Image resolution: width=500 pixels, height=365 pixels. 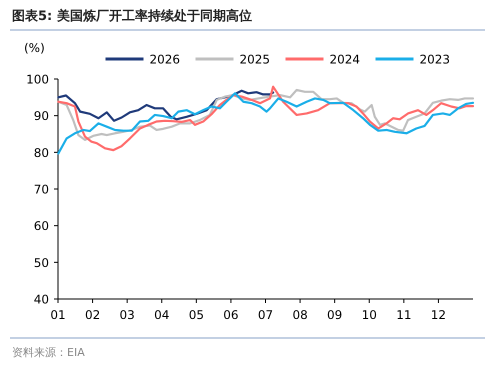 What do you see at coordinates (266, 315) in the screenshot?
I see `x-tick-label: 07` at bounding box center [266, 315].